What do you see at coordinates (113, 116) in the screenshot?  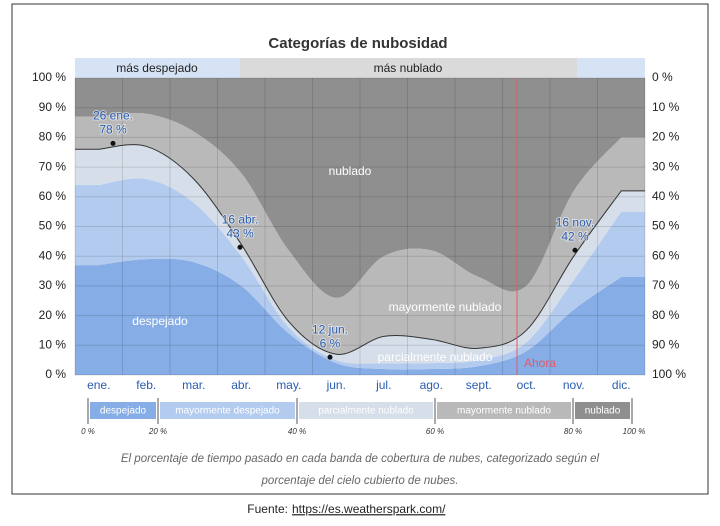 I see `annotation-date: 26 ene.` at bounding box center [113, 116].